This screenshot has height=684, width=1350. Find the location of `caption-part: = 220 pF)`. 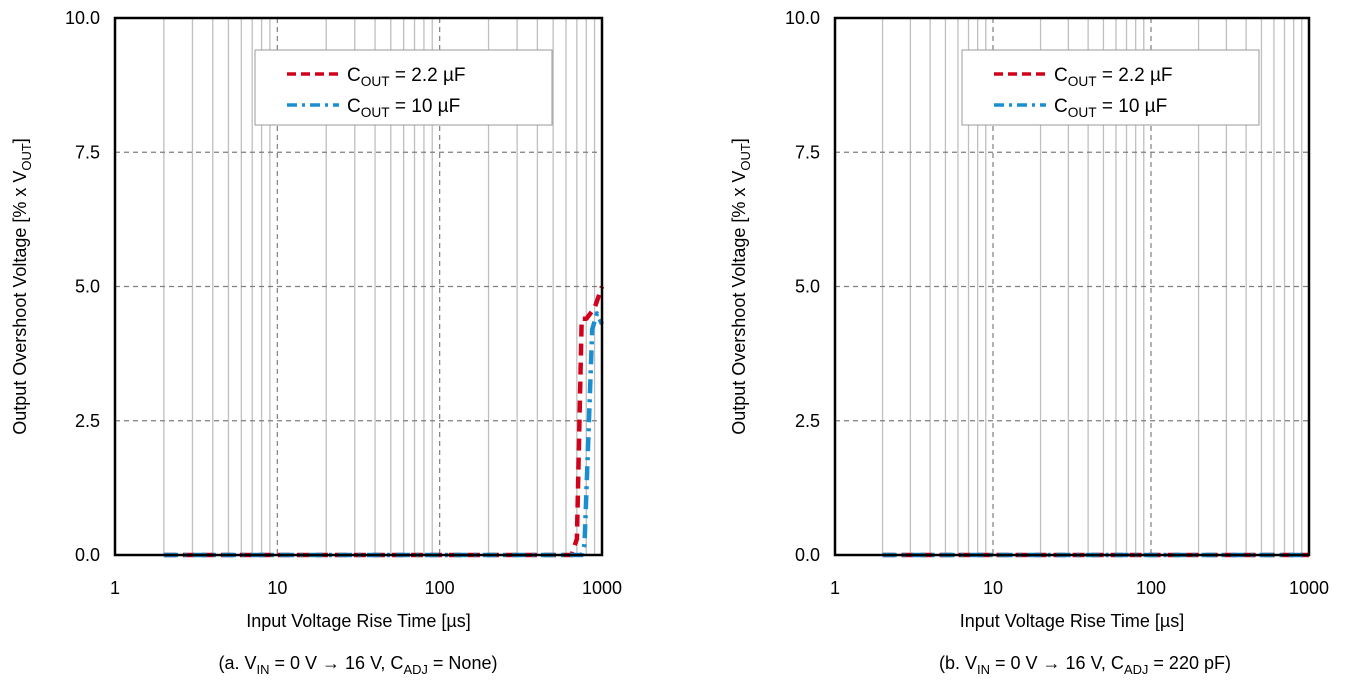

caption-part: = 220 pF) is located at coordinates (1189, 663).